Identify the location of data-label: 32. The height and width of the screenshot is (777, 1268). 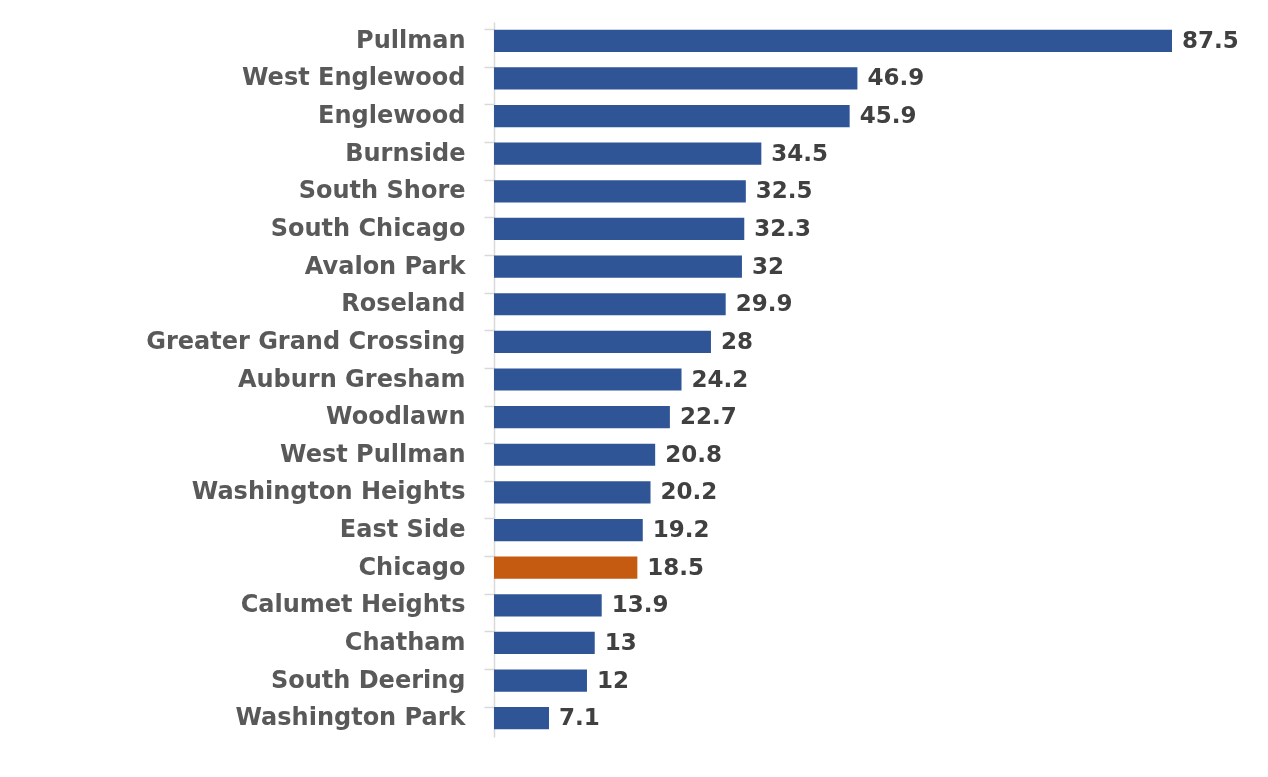
(767, 265).